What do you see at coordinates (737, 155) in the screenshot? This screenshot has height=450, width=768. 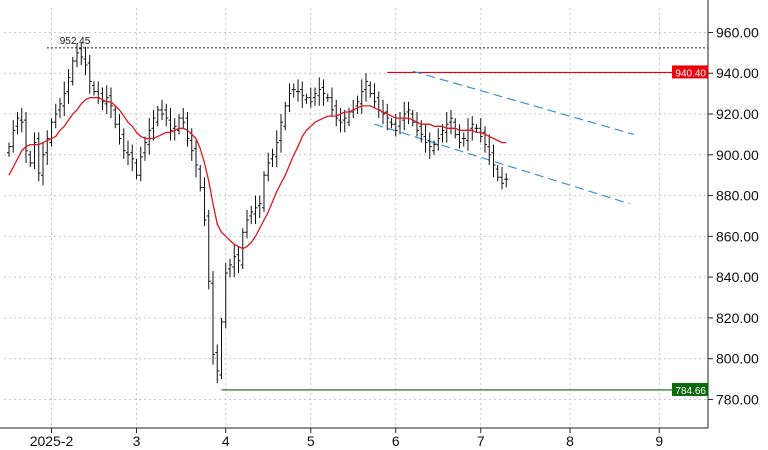 I see `y-tick-label: 900.00` at bounding box center [737, 155].